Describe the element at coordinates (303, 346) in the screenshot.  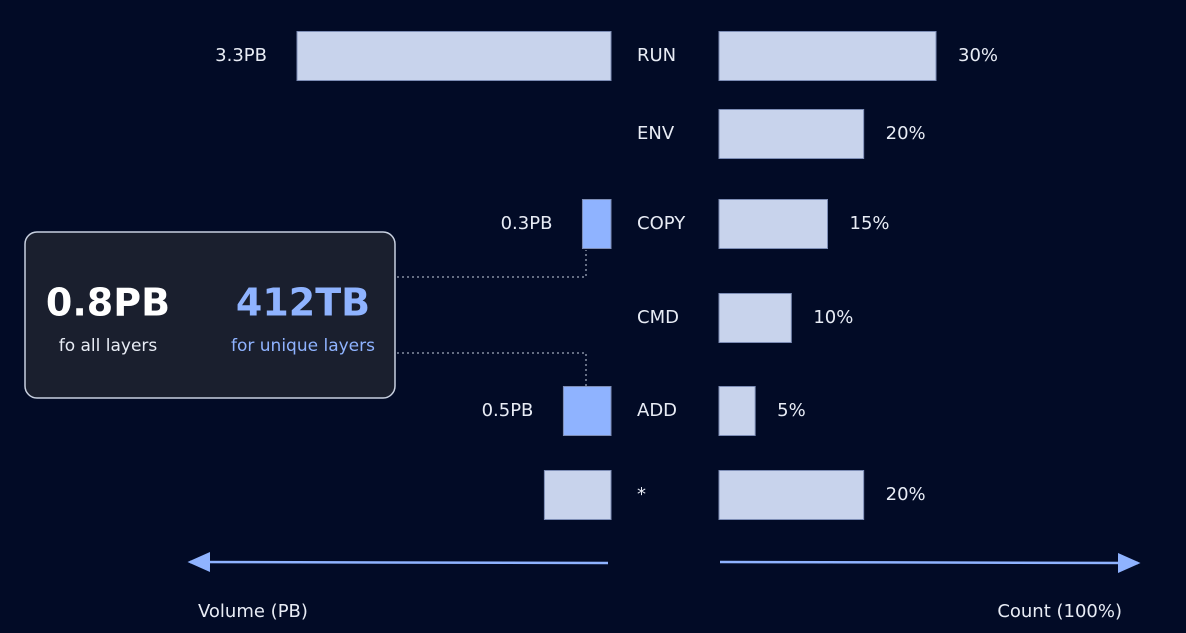
I see `callout-unique-label: for unique layers` at that location.